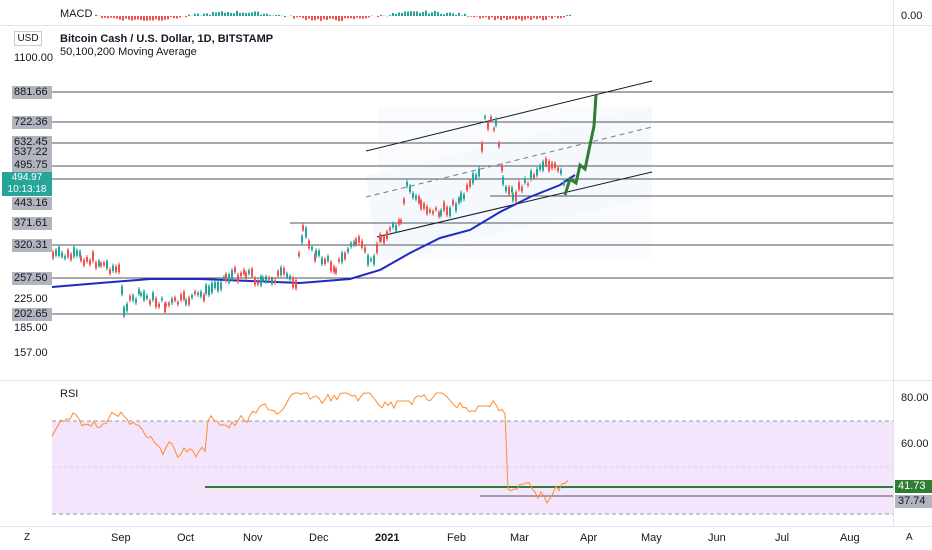 The height and width of the screenshot is (550, 932). I want to click on level-tag: 537.22, so click(32, 152).